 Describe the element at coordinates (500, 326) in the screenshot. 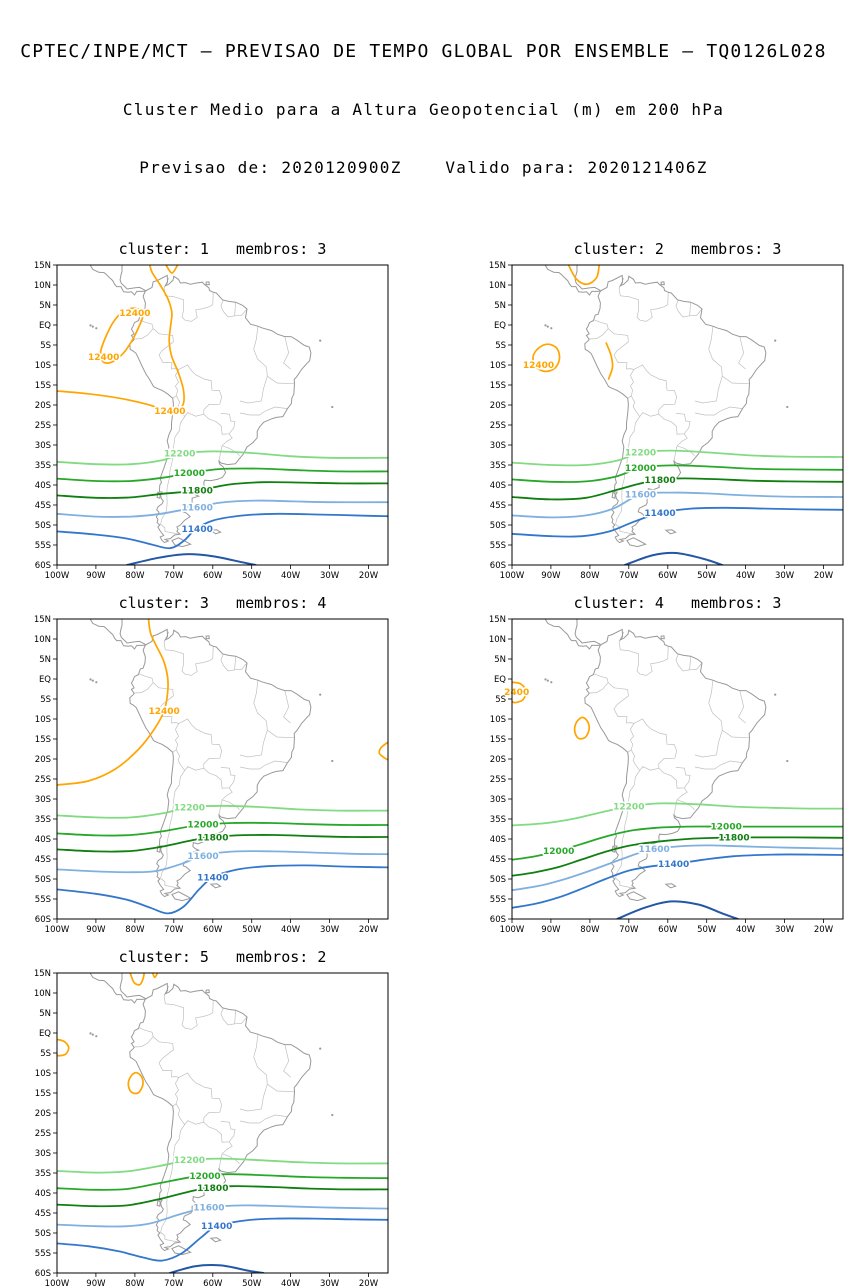

I see `lat-tick-label: EQ` at that location.